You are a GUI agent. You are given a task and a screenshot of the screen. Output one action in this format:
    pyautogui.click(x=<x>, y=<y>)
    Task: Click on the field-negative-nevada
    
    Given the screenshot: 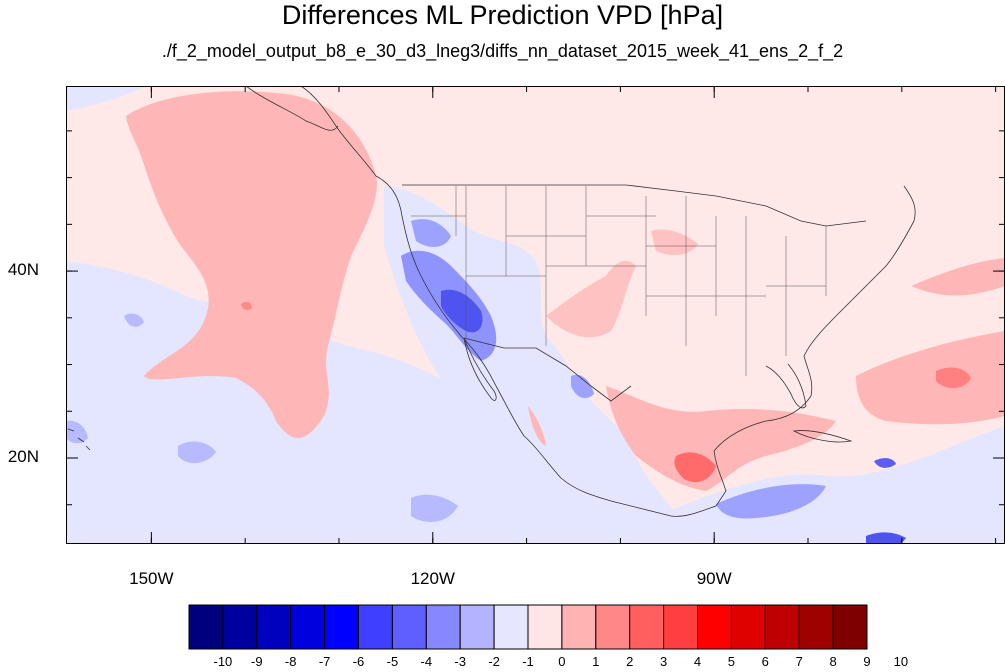 What is the action you would take?
    pyautogui.click(x=431, y=233)
    